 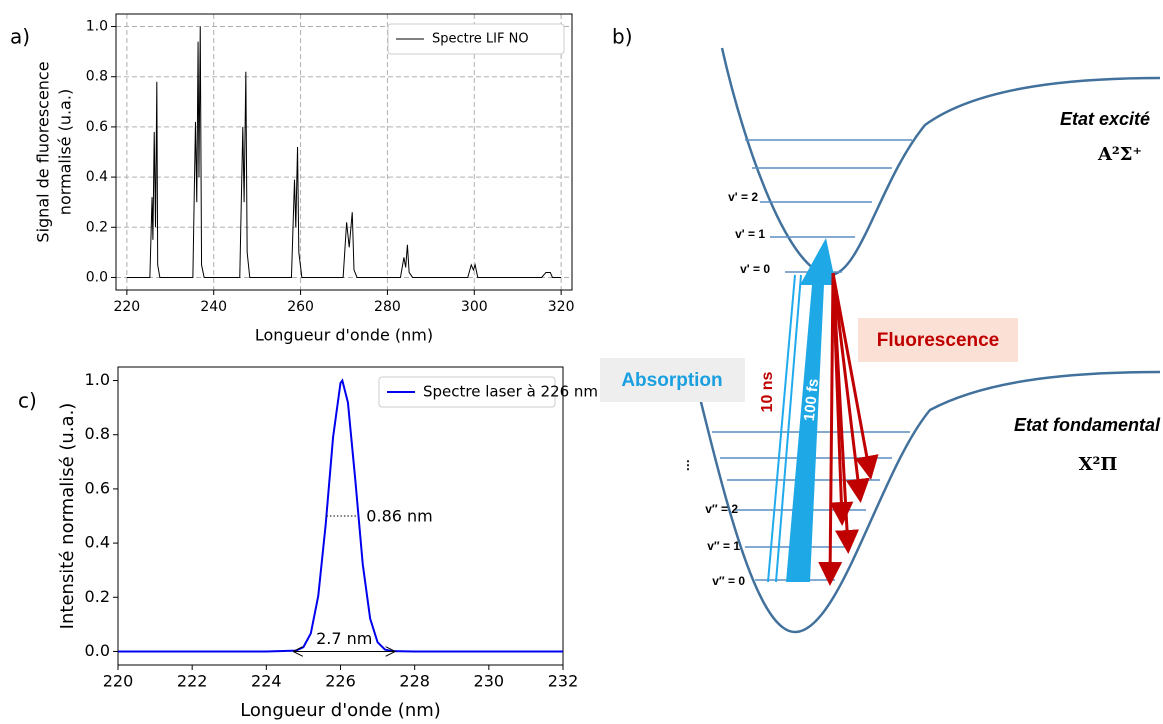 What do you see at coordinates (27, 401) in the screenshot?
I see `panel-label: c)` at bounding box center [27, 401].